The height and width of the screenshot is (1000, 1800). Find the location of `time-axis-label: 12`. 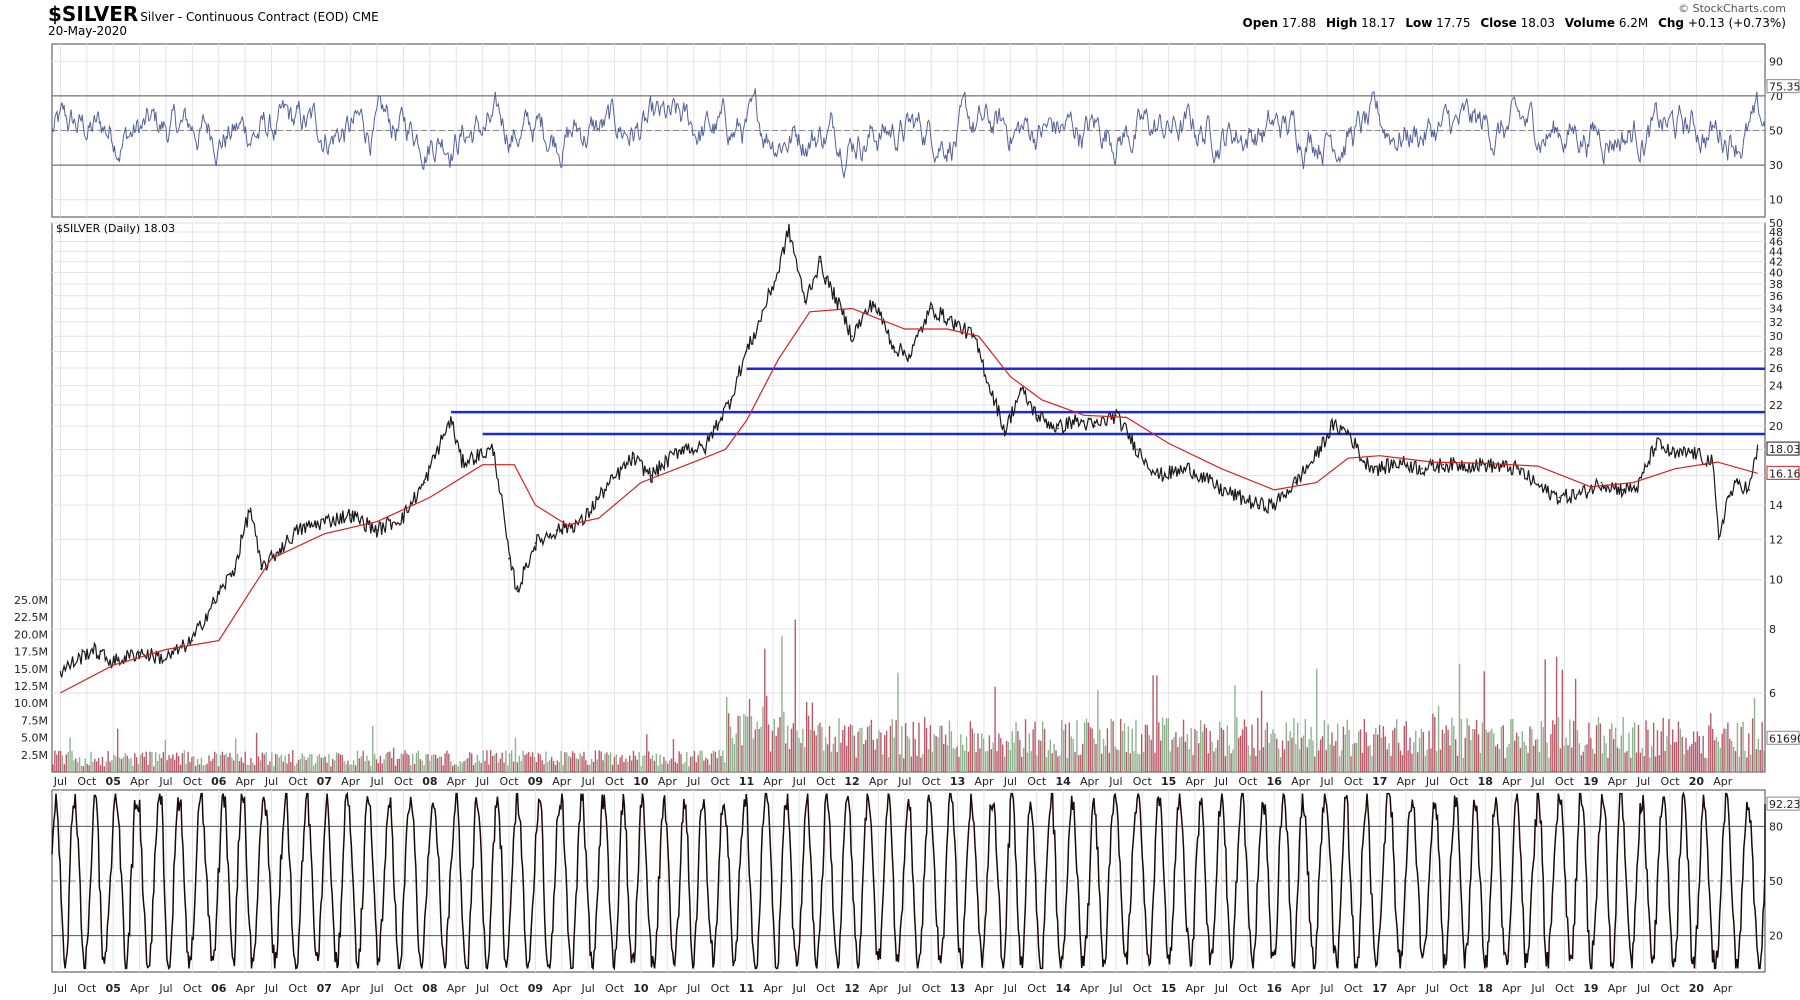

time-axis-label: 12 is located at coordinates (851, 781).